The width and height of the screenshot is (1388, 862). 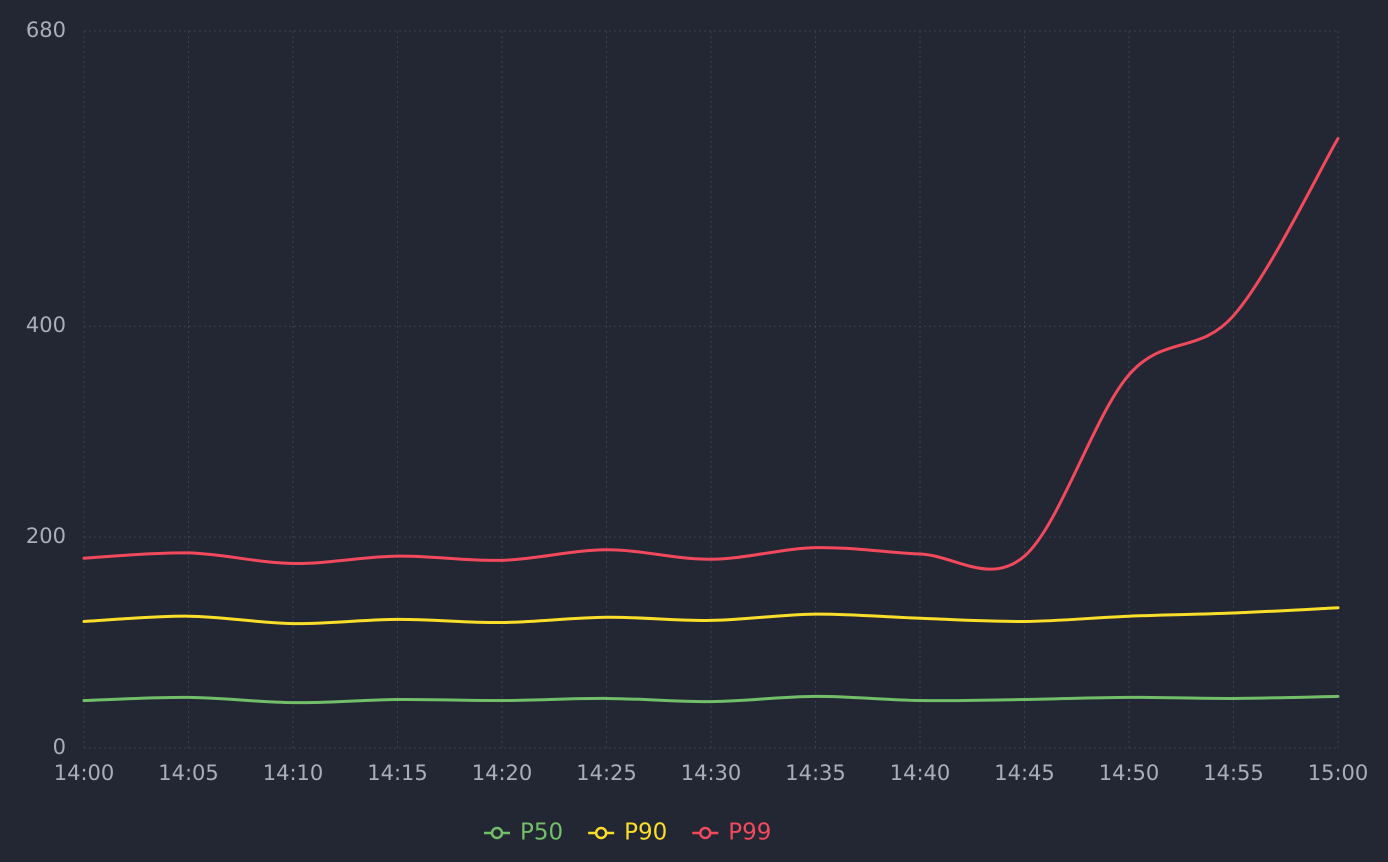 What do you see at coordinates (645, 833) in the screenshot?
I see `legend-label: P90` at bounding box center [645, 833].